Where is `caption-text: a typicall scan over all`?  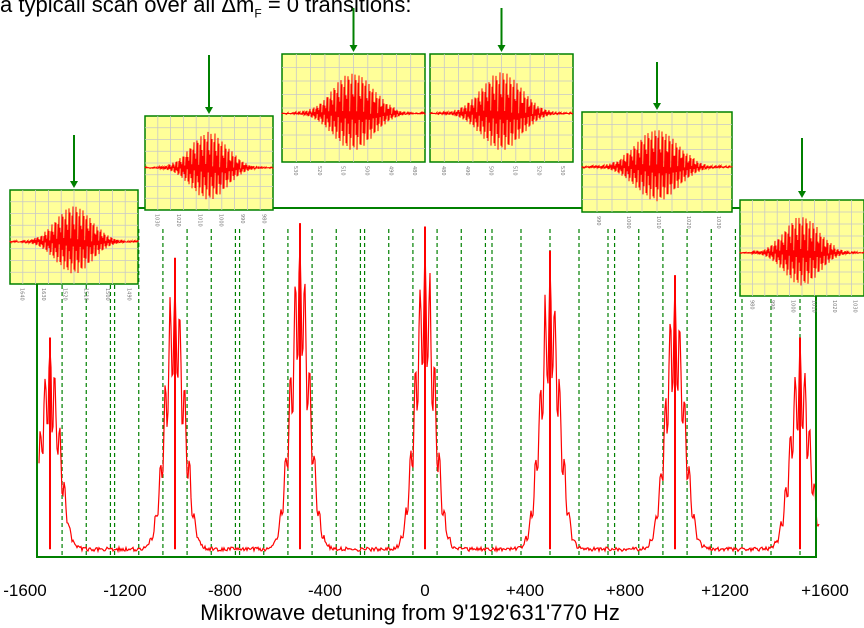
caption-text: a typicall scan over all is located at coordinates (111, 8).